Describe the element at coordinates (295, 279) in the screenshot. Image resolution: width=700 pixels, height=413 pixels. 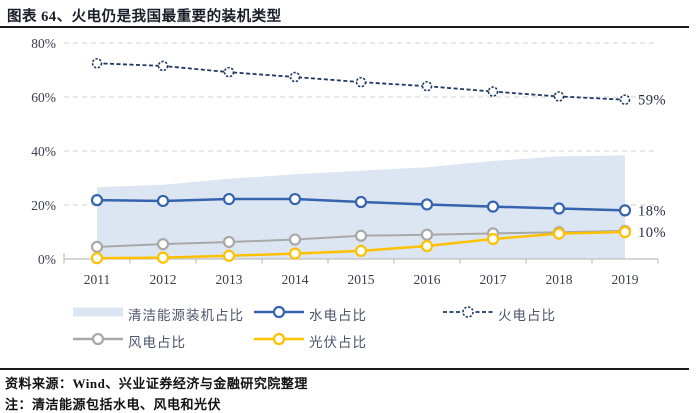
I see `x-tick-label: 2014` at that location.